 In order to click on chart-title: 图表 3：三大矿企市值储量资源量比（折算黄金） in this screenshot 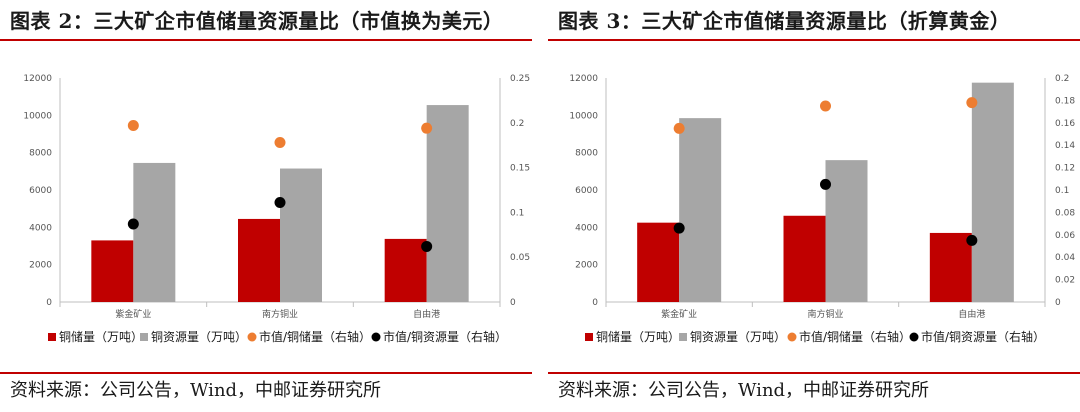, I will do `click(784, 21)`.